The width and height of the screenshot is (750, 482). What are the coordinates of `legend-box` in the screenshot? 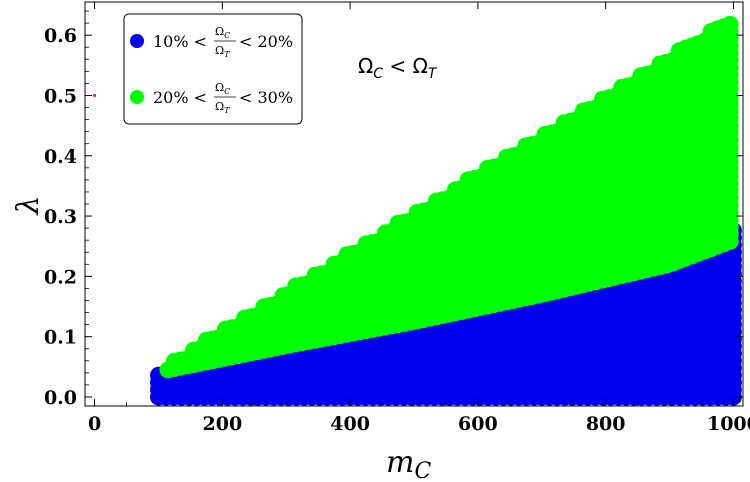 It's located at (213, 69).